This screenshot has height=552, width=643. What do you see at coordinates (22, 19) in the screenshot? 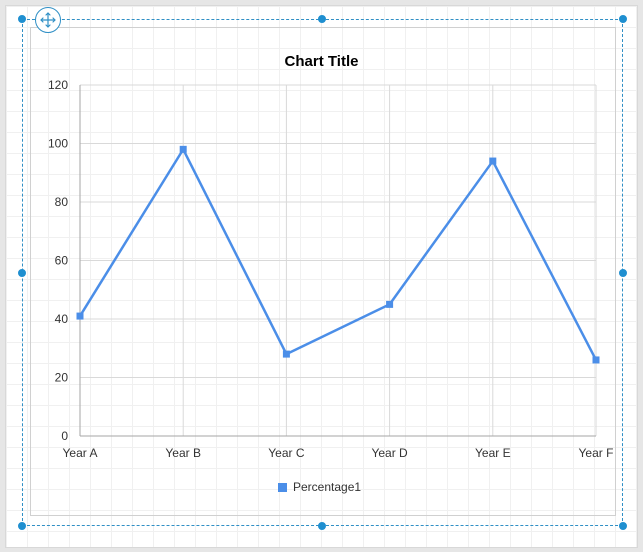
I see `resize-handle-top-left` at bounding box center [22, 19].